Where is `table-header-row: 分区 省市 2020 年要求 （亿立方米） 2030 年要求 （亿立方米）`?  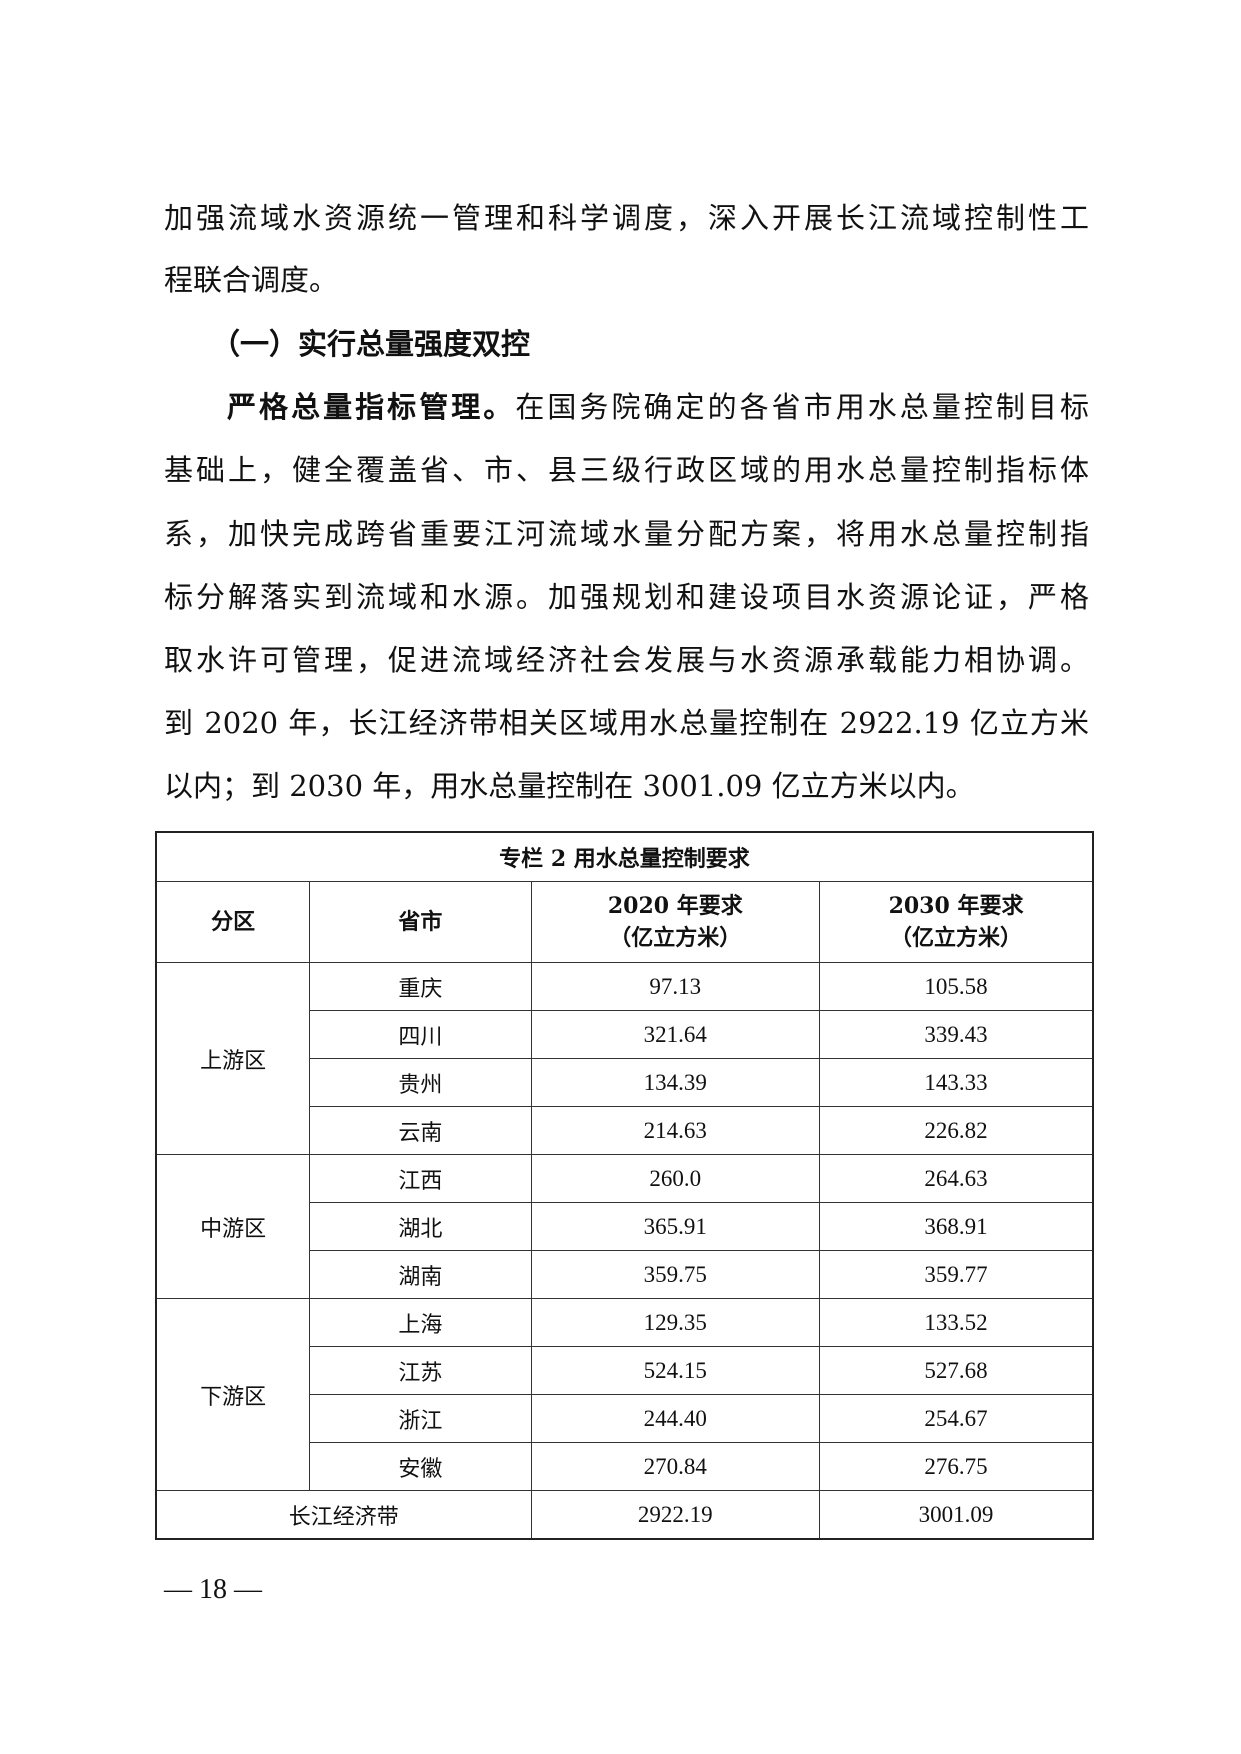 table-header-row: 分区 省市 2020 年要求 （亿立方米） 2030 年要求 （亿立方米） is located at coordinates (624, 922).